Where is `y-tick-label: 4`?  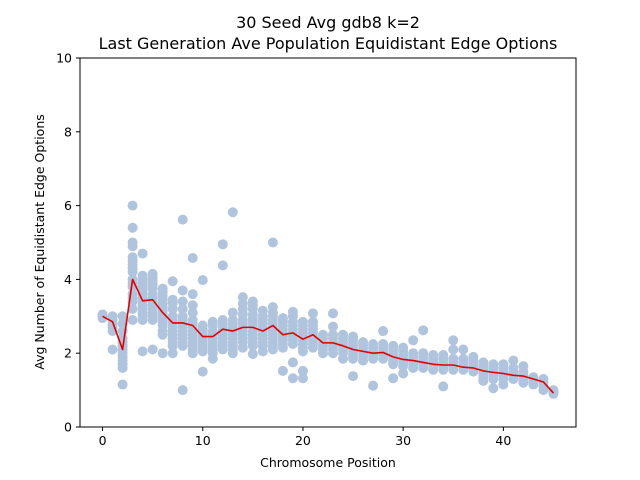 y-tick-label: 4 is located at coordinates (68, 279).